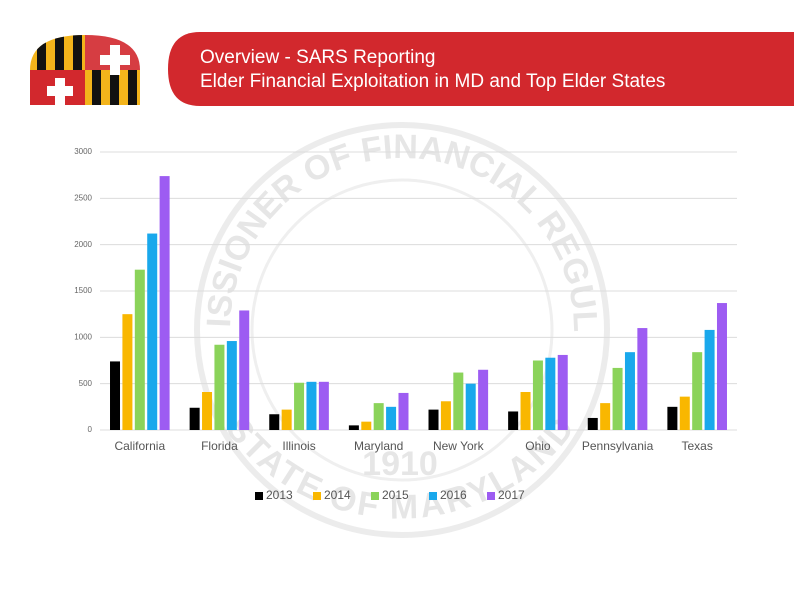 Image resolution: width=794 pixels, height=595 pixels. What do you see at coordinates (453, 495) in the screenshot?
I see `legend-label: 2016` at bounding box center [453, 495].